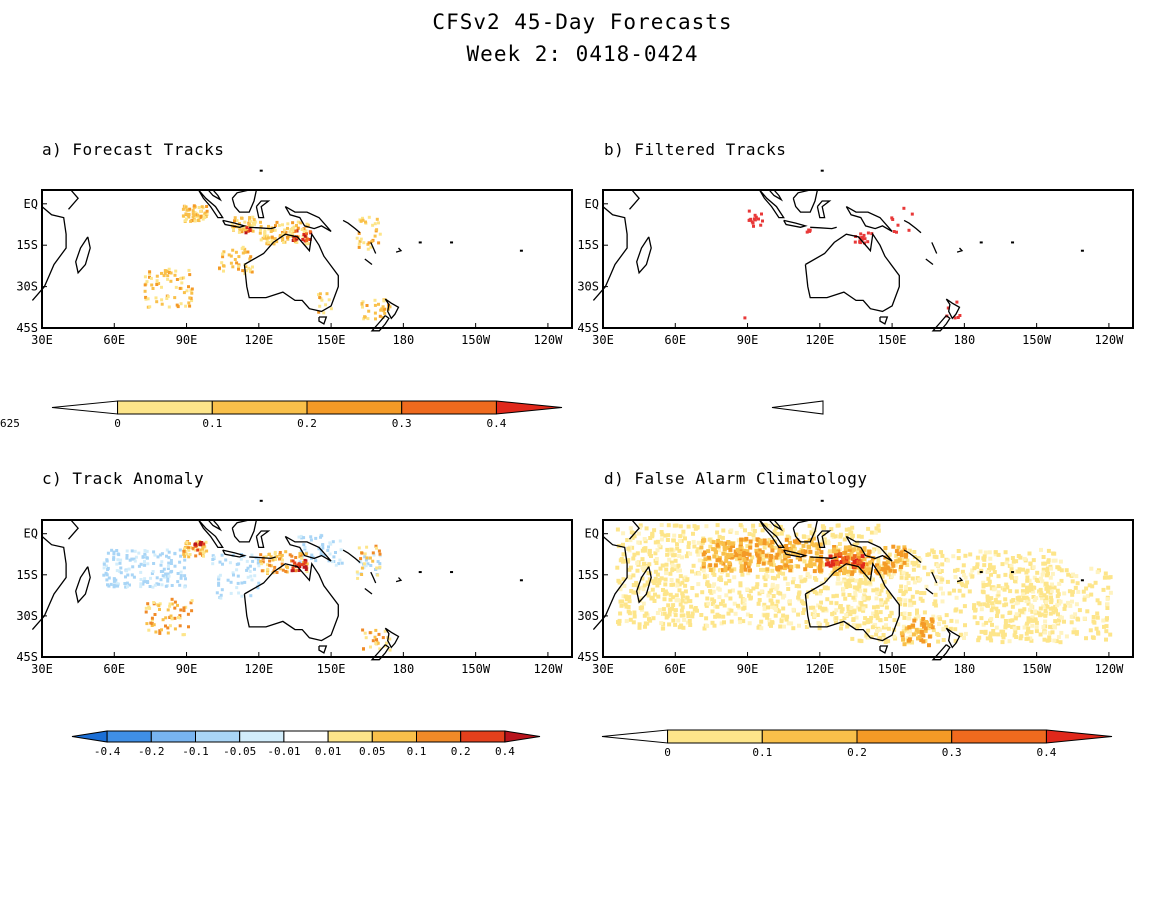 This screenshot has width=1165, height=900. What do you see at coordinates (380, 652) in the screenshot?
I see `coastline-nzSouth` at bounding box center [380, 652].